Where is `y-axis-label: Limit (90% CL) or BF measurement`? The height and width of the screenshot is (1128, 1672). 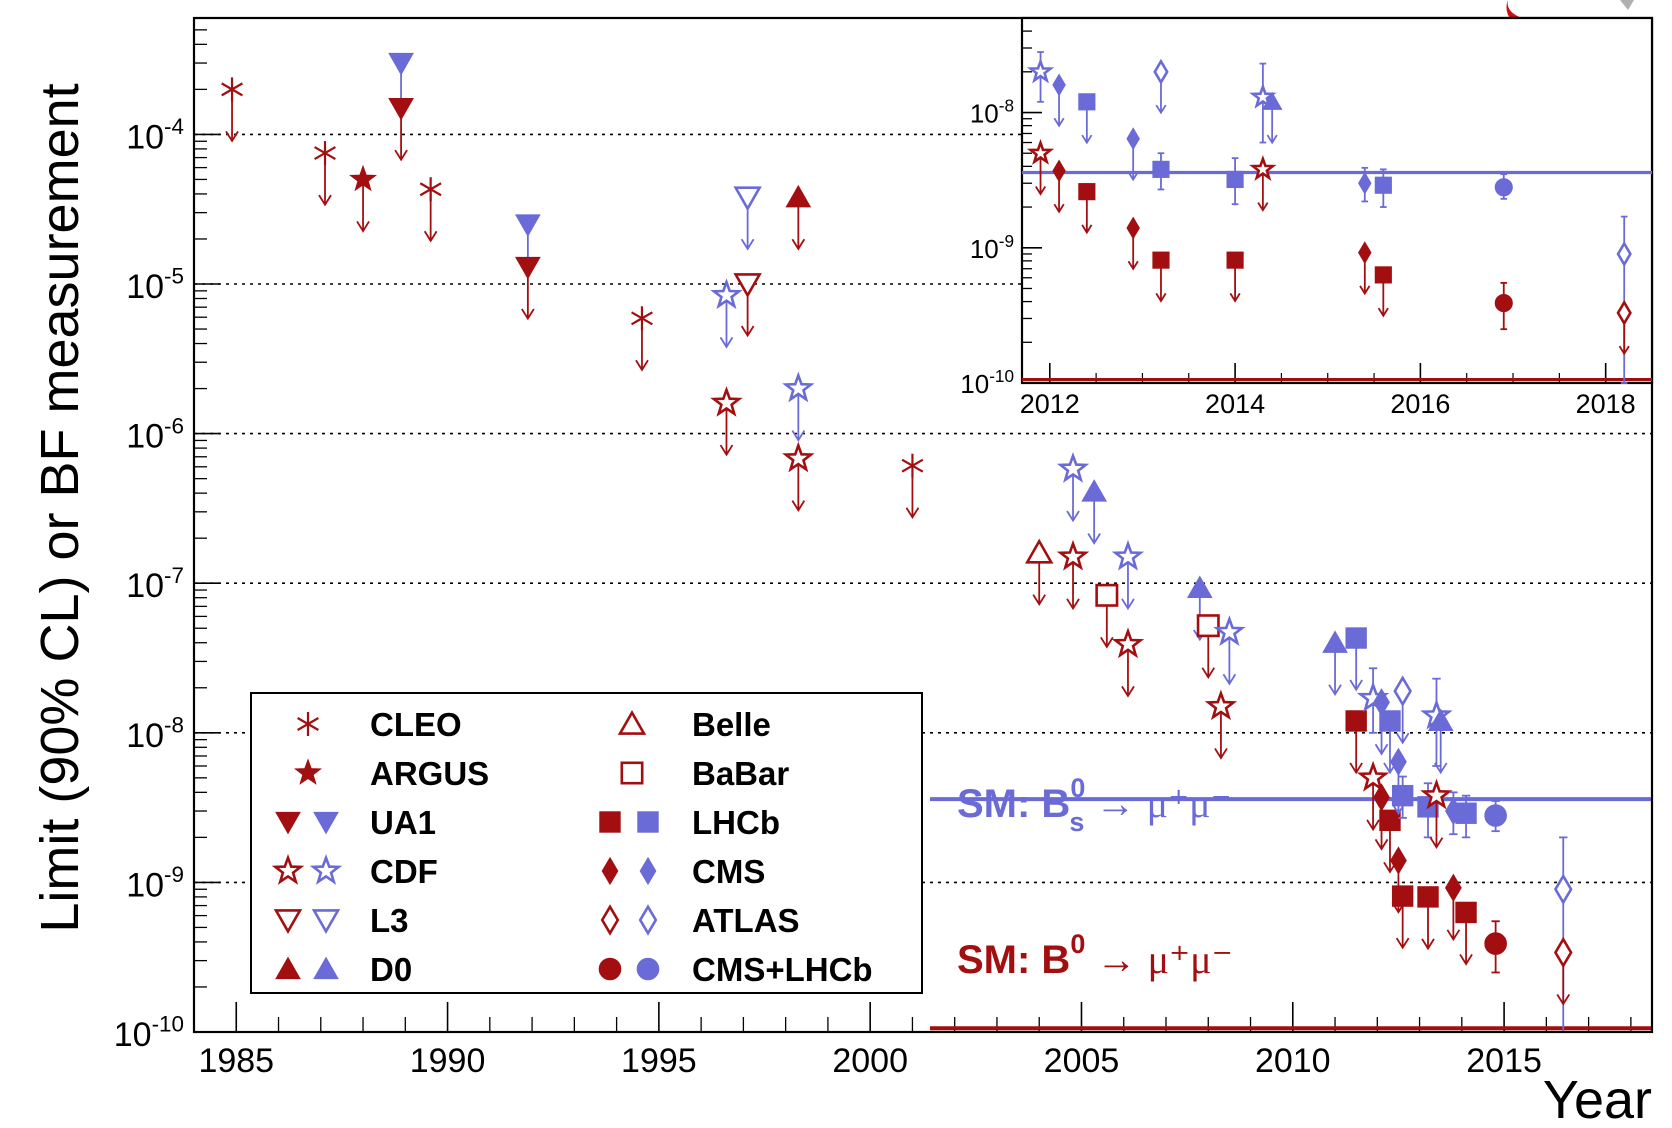
y-axis-label: Limit (90% CL) or BF measurement is located at coordinates (60, 507).